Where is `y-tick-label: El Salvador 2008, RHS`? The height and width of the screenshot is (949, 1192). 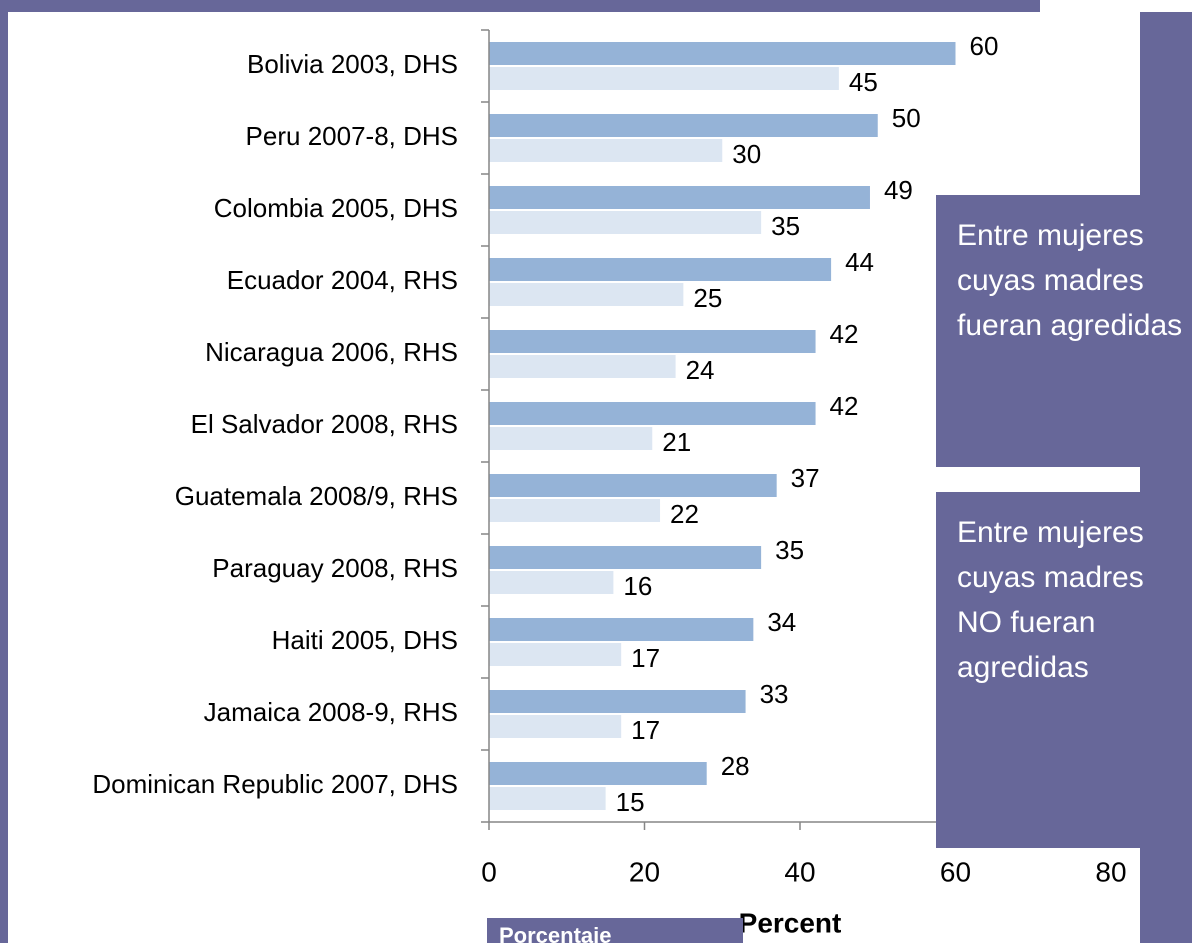 y-tick-label: El Salvador 2008, RHS is located at coordinates (324, 424).